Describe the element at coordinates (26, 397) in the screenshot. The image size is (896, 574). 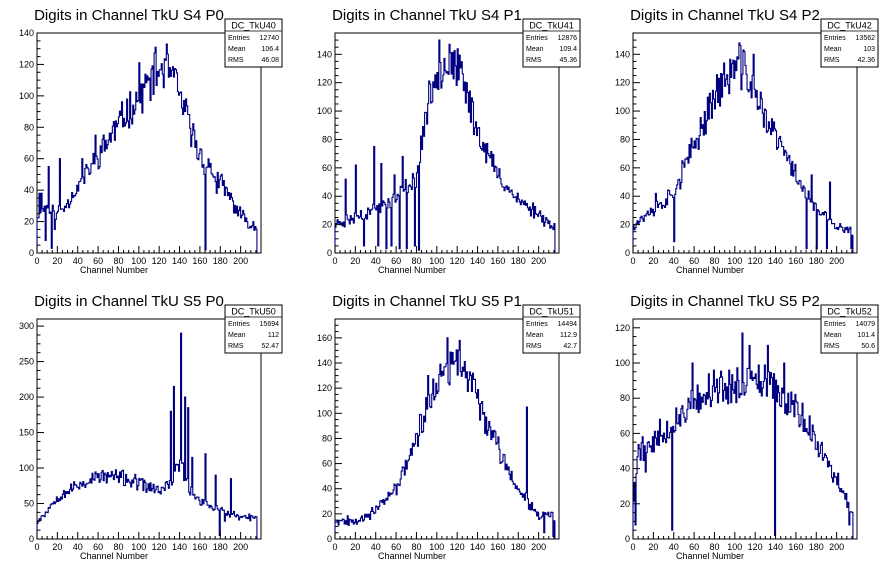
I see `y-tick-label: 200` at that location.